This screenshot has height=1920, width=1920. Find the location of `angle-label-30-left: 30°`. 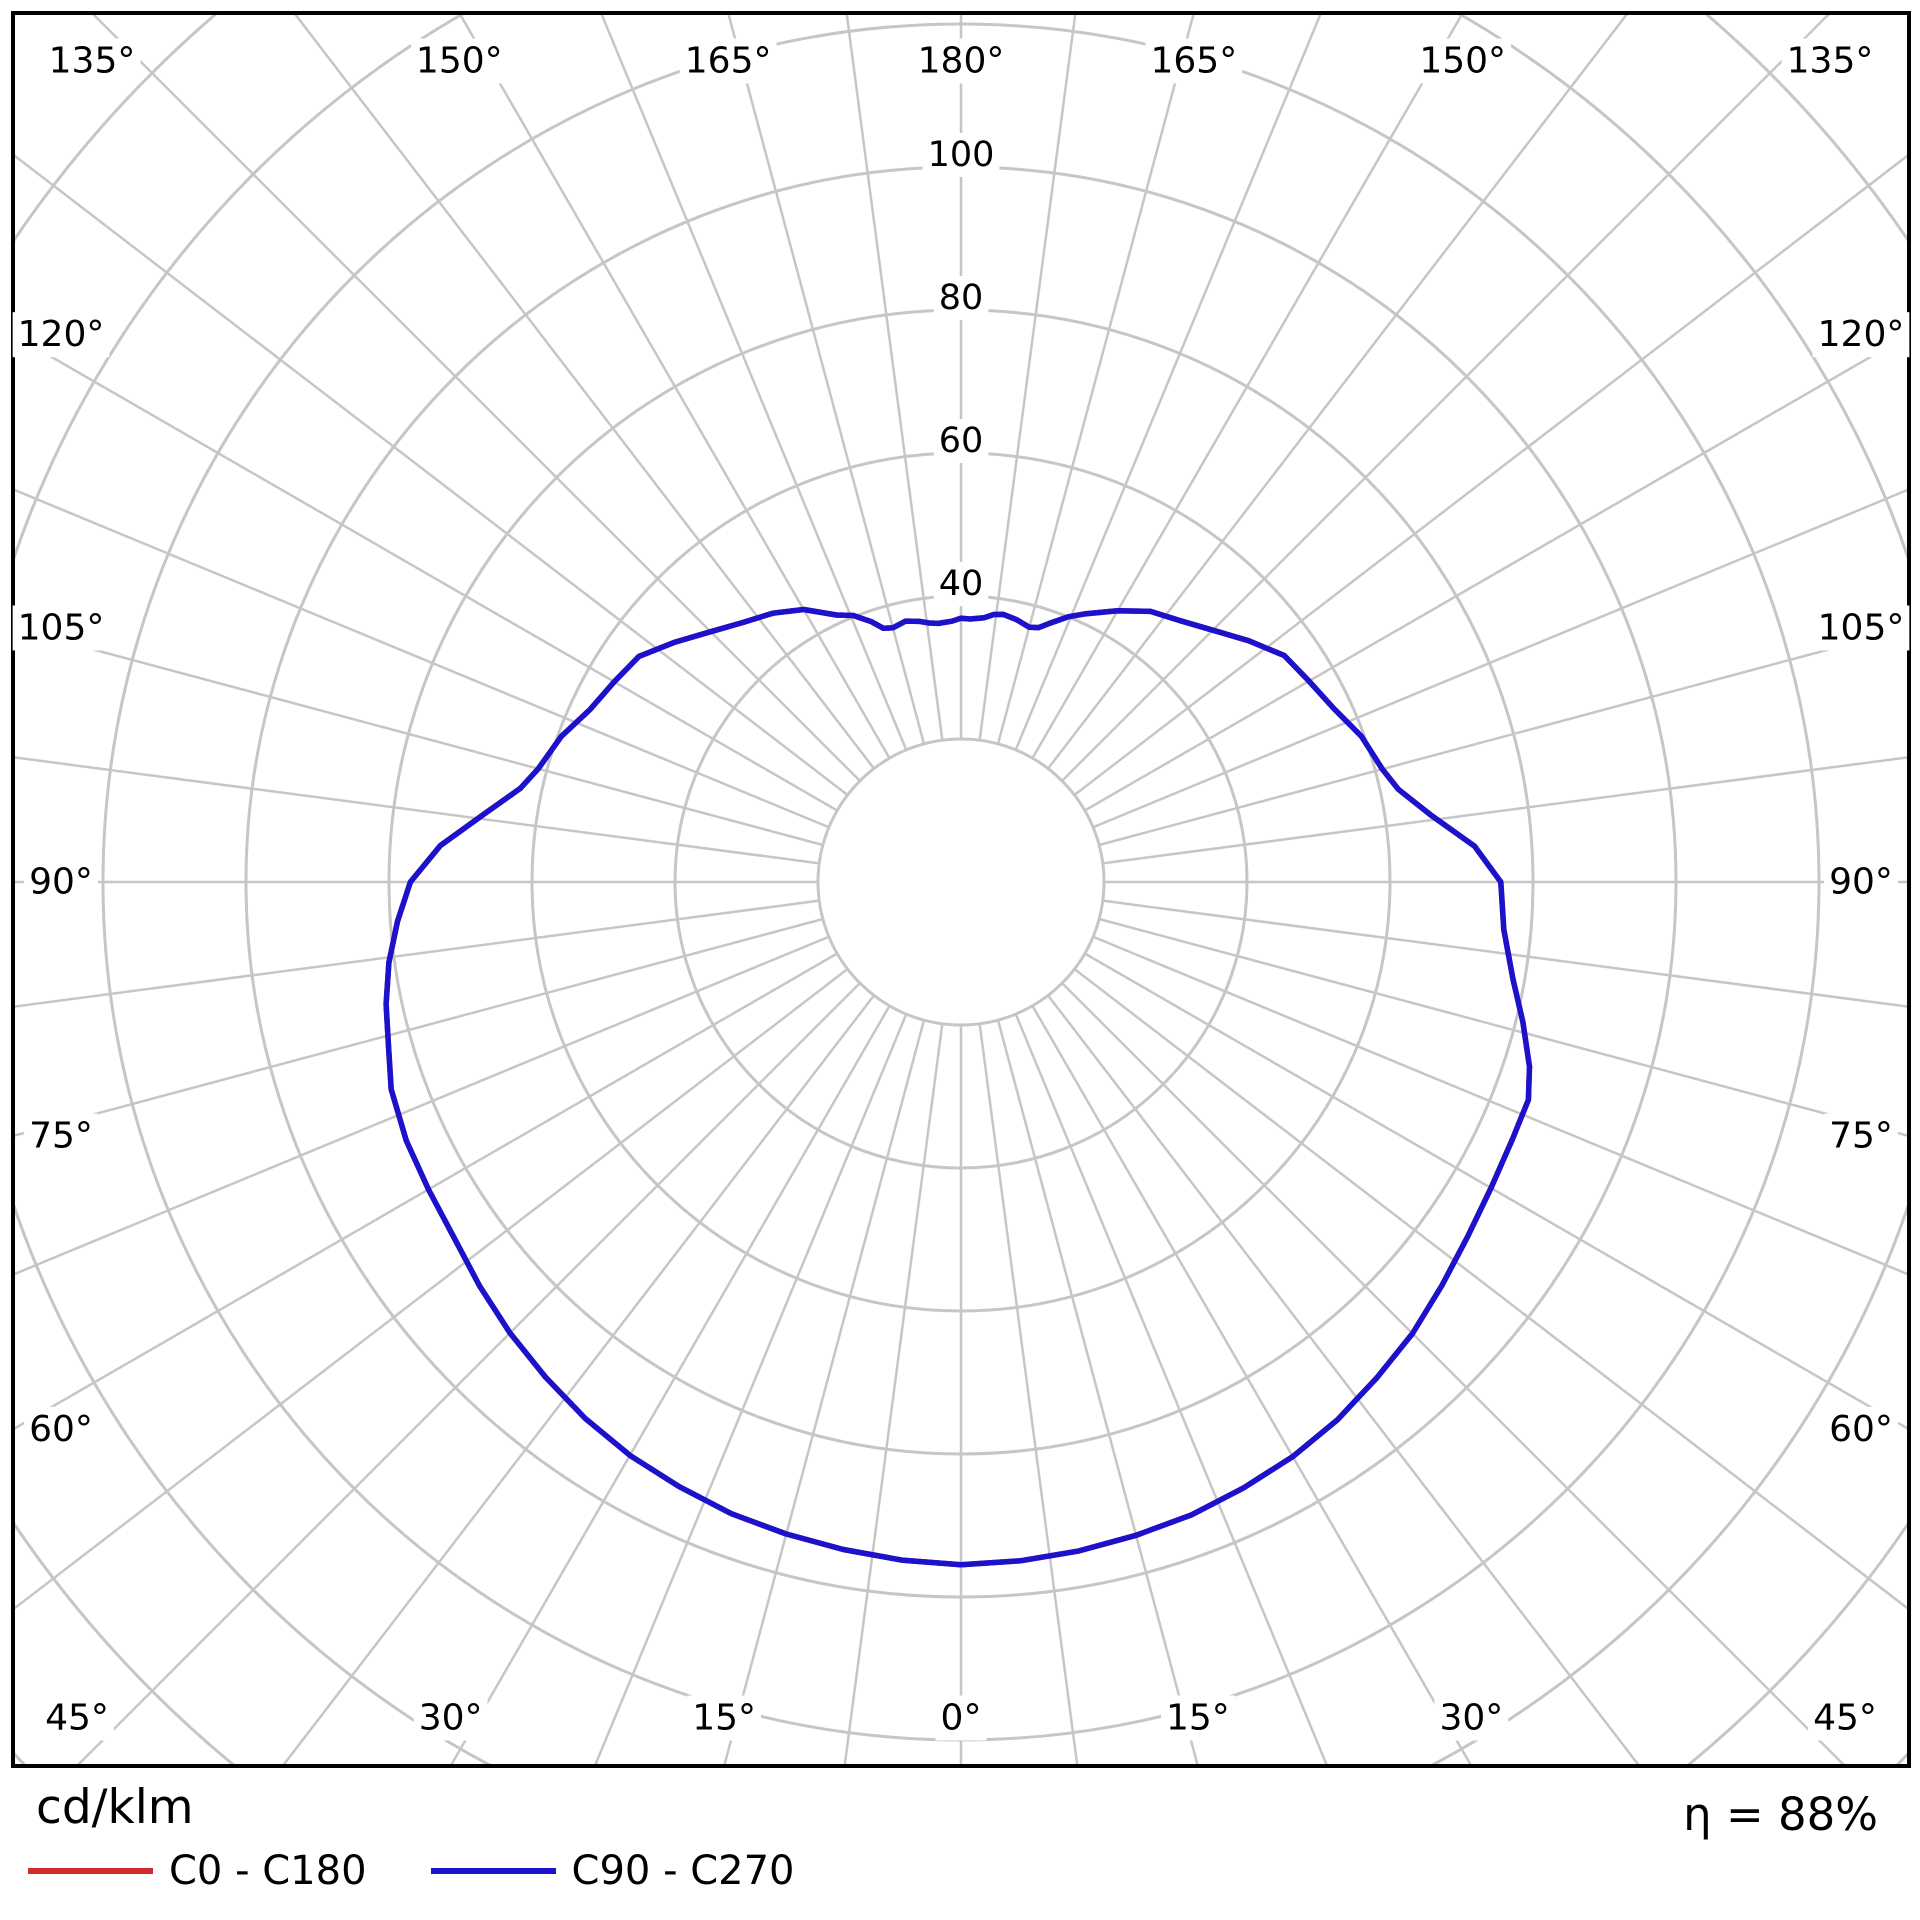

angle-label-30-left: 30° is located at coordinates (450, 1718).